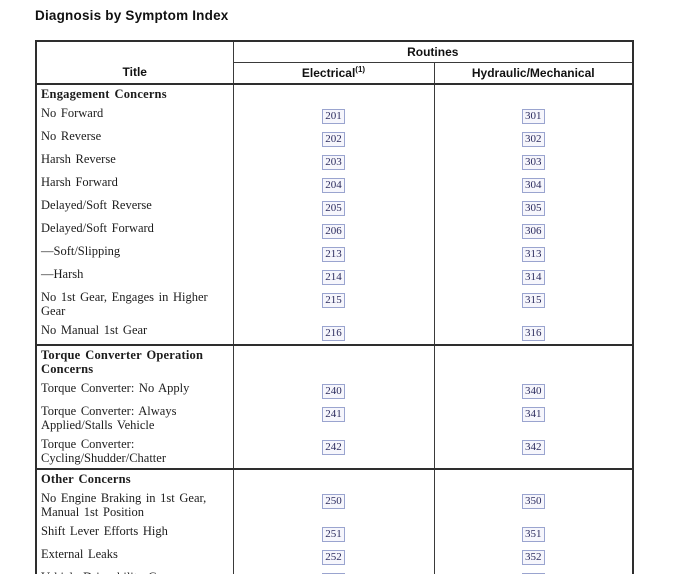 The image size is (691, 574). What do you see at coordinates (97, 228) in the screenshot?
I see `row-title: Delayed/Soft Forward` at bounding box center [97, 228].